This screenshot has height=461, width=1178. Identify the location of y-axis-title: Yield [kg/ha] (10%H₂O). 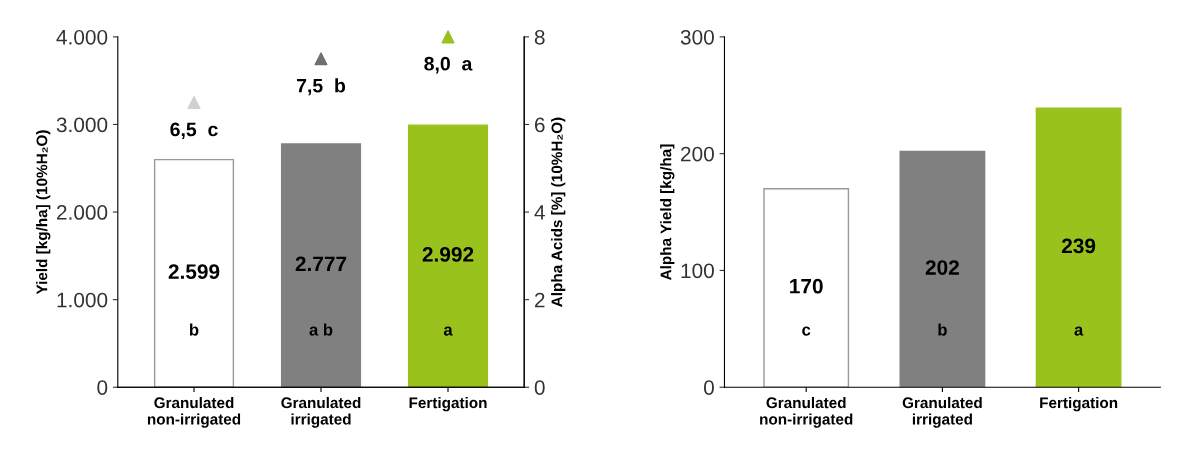
(43, 212).